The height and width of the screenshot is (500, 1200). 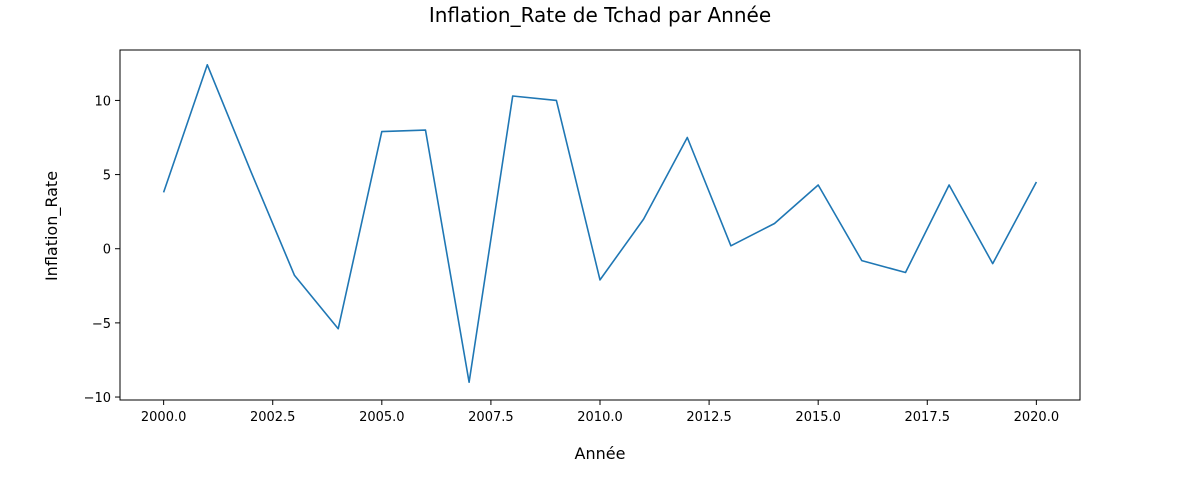 I want to click on y-tick-label: 10, so click(x=102, y=101).